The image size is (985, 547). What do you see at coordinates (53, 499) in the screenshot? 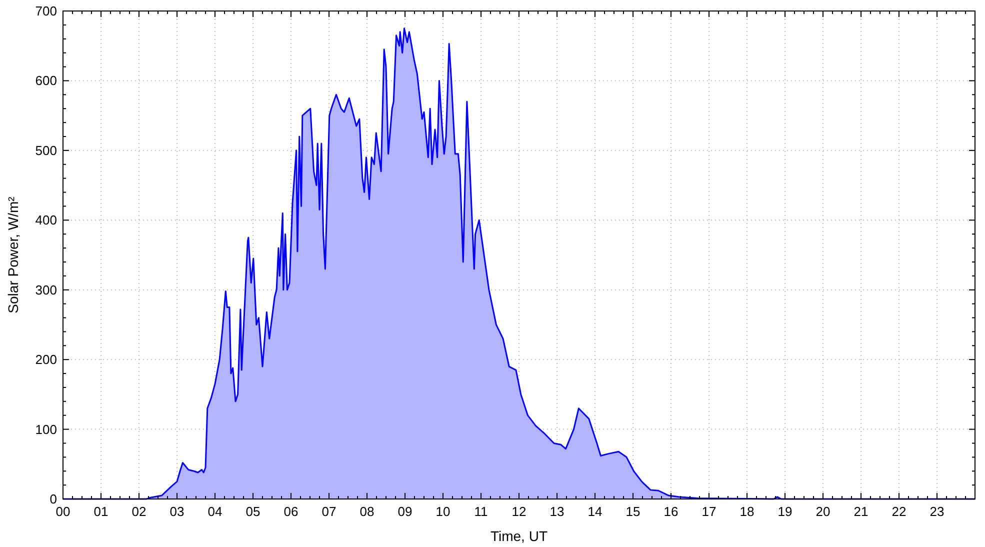
I see `y-tick-label: 0` at bounding box center [53, 499].